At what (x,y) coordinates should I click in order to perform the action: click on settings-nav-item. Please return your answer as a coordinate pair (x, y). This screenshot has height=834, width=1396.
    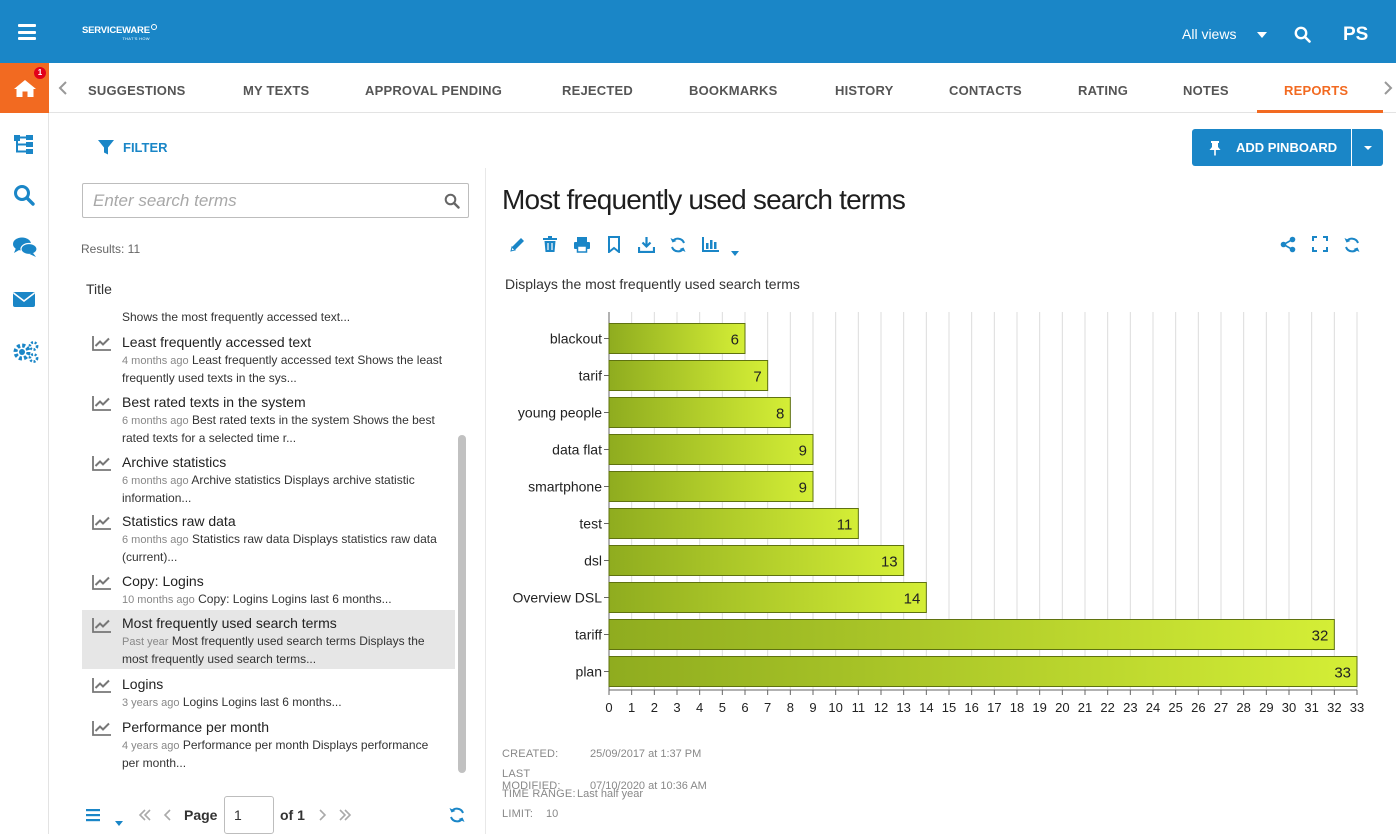
    Looking at the image, I should click on (24, 350).